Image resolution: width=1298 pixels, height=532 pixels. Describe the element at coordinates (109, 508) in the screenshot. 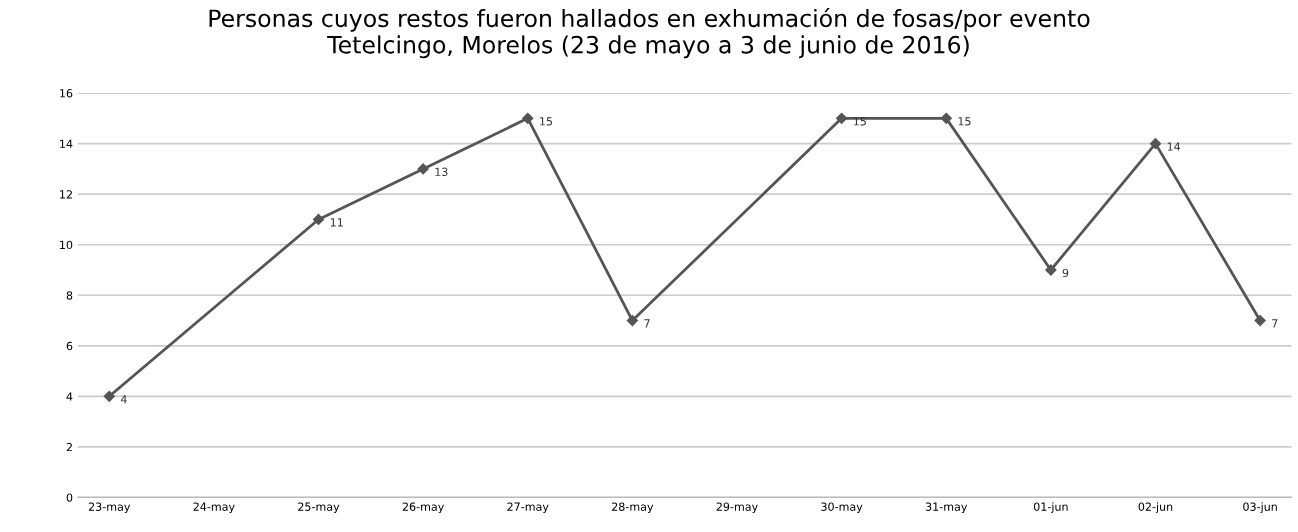

I see `x-tick-label: 23-may` at that location.